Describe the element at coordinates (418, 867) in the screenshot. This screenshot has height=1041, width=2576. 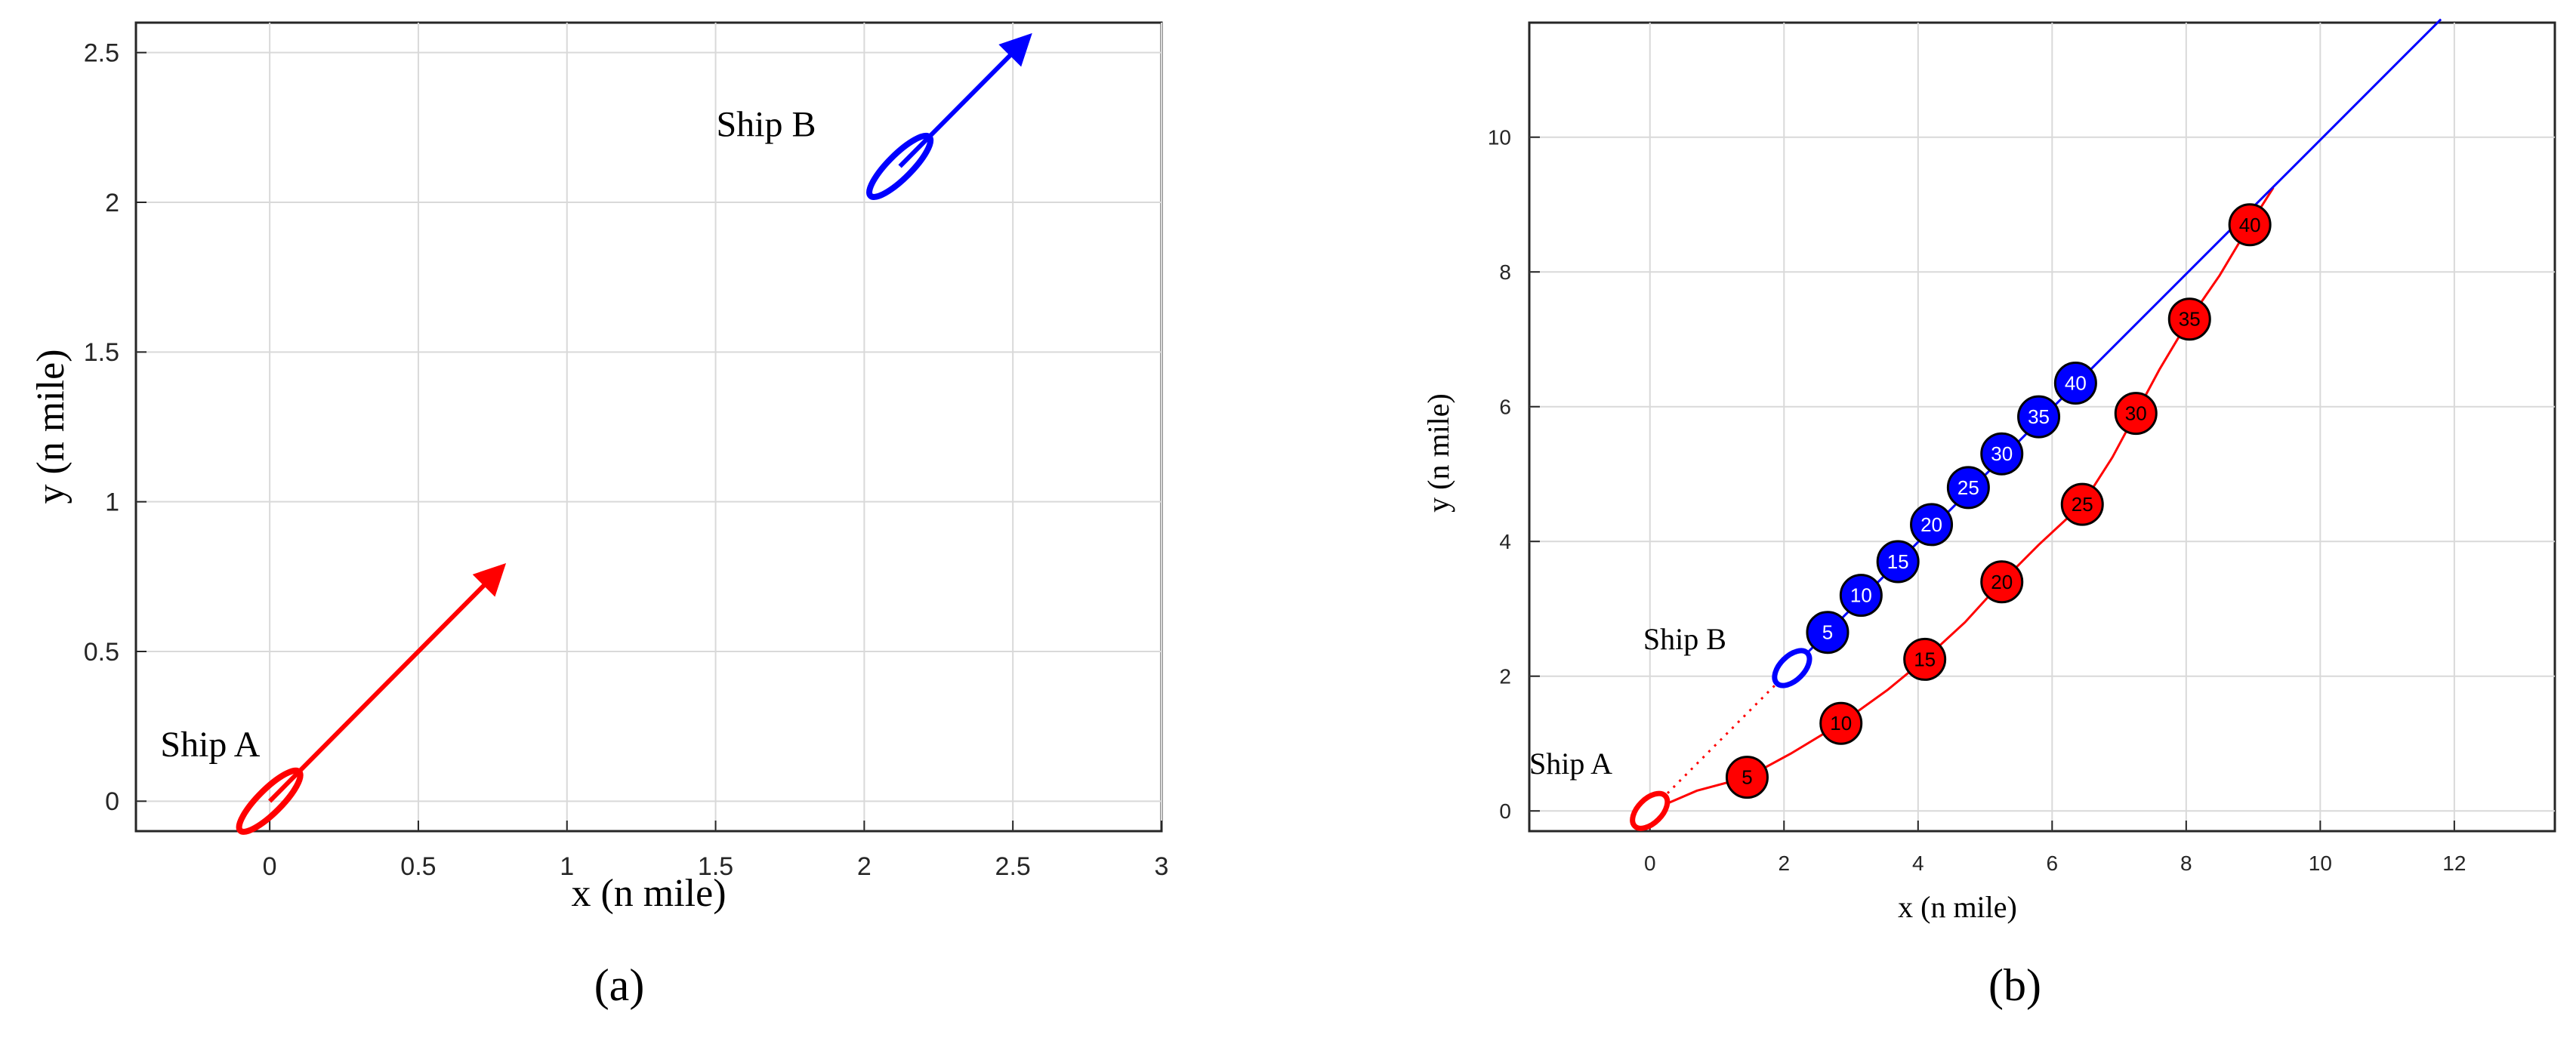
I see `x-tick-label: 0.5` at that location.